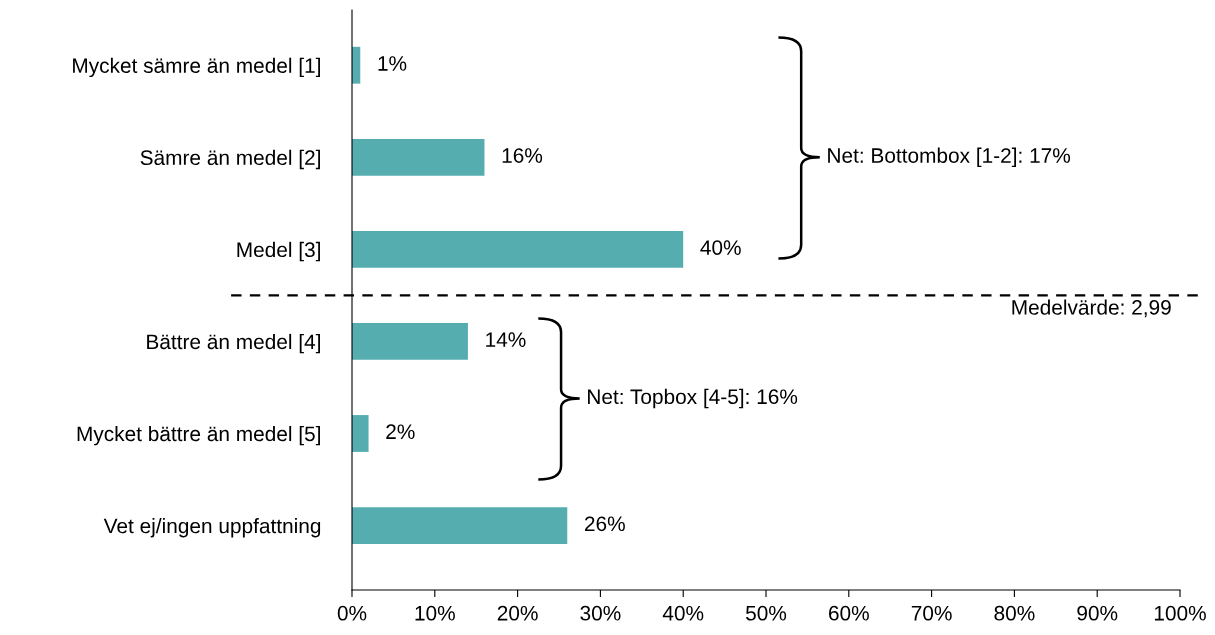 The image size is (1215, 635). I want to click on annotation: Net: Topbox [4-5]: 16%, so click(693, 398).